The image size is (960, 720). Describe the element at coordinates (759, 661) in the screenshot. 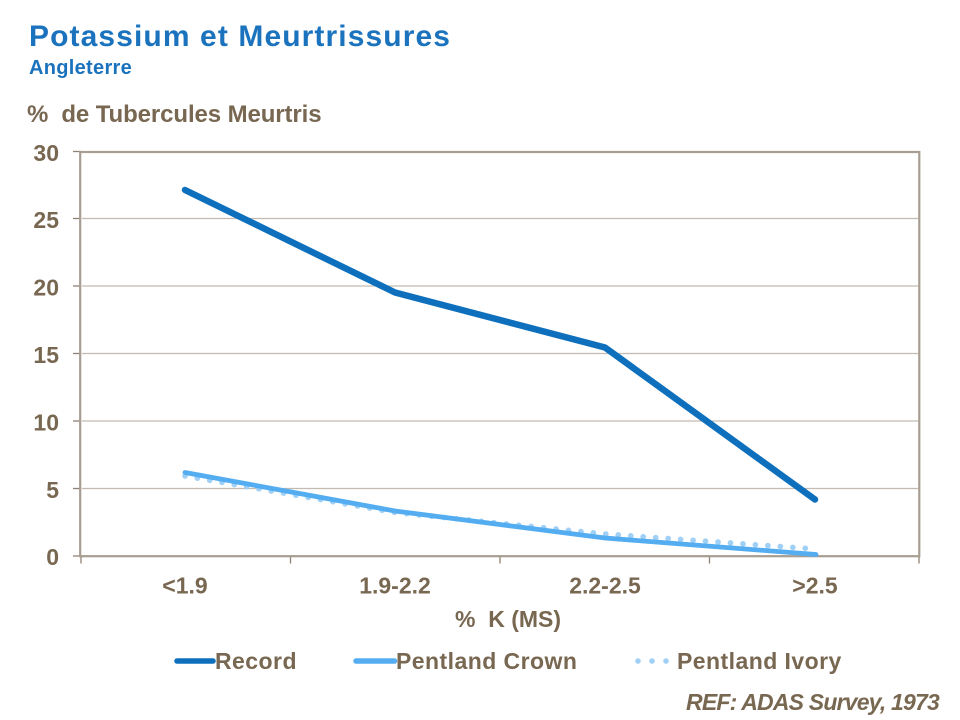

I see `svg-text: Pentland Ivory` at that location.